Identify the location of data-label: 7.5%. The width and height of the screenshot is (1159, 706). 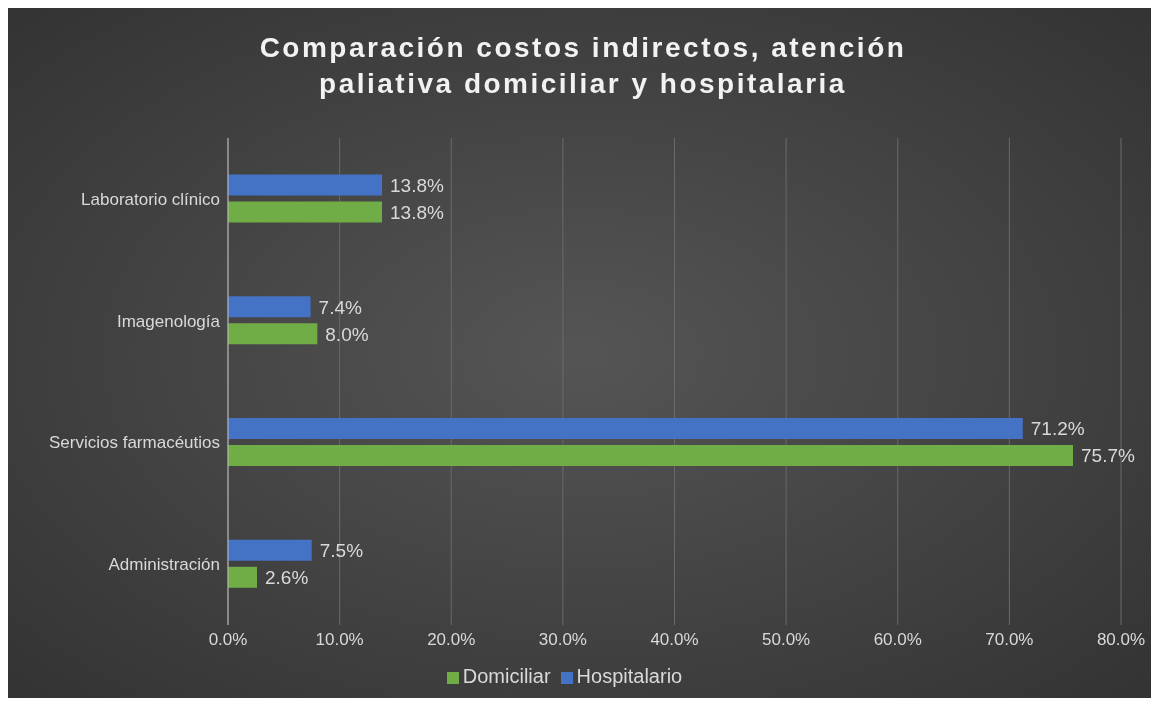
(341, 551).